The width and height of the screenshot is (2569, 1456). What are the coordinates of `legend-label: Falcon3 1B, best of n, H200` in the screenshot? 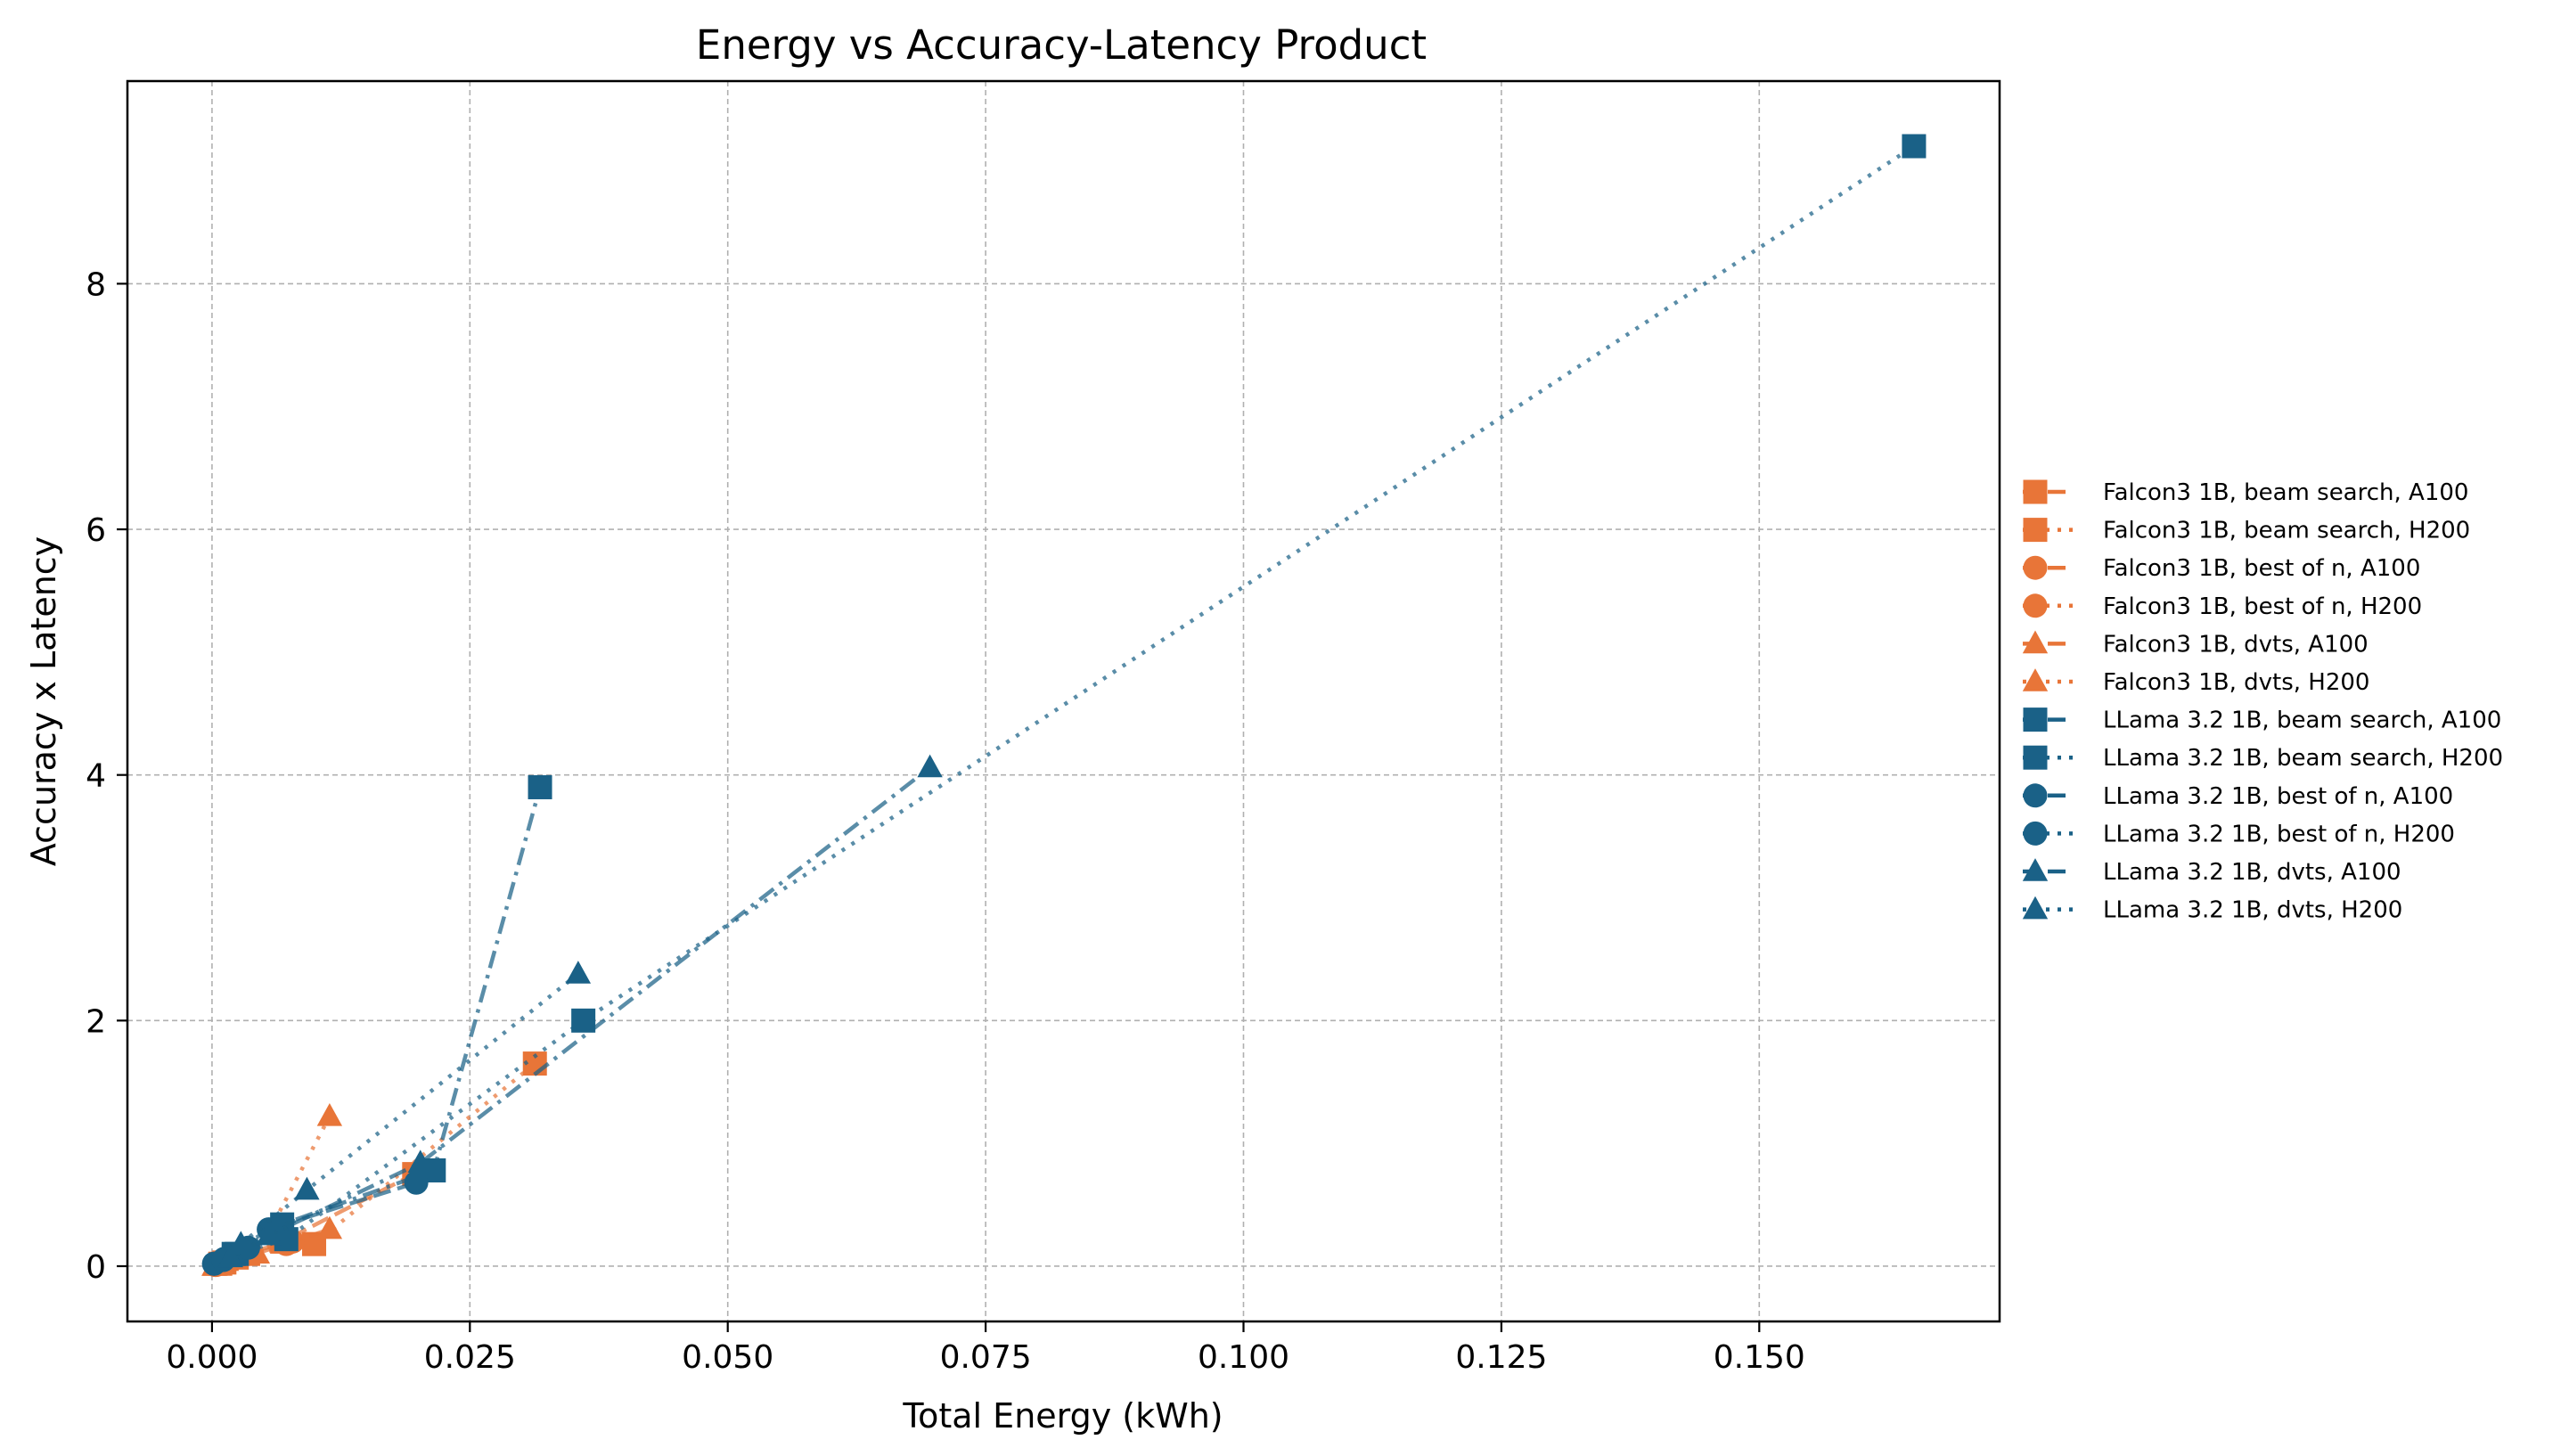 It's located at (2262, 607).